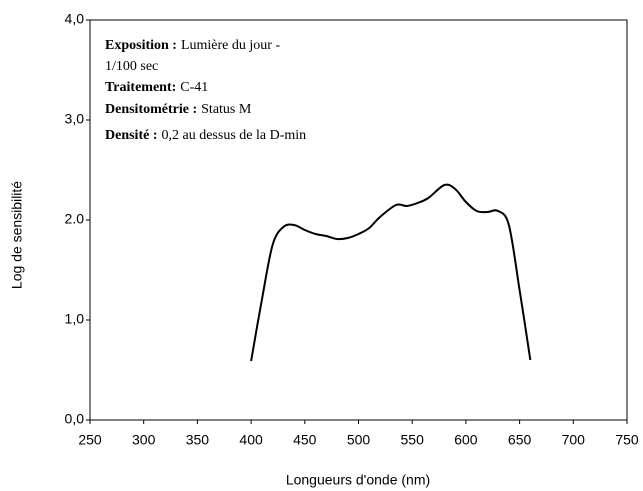 Image resolution: width=643 pixels, height=491 pixels. I want to click on annotation-text: Status M, so click(226, 109).